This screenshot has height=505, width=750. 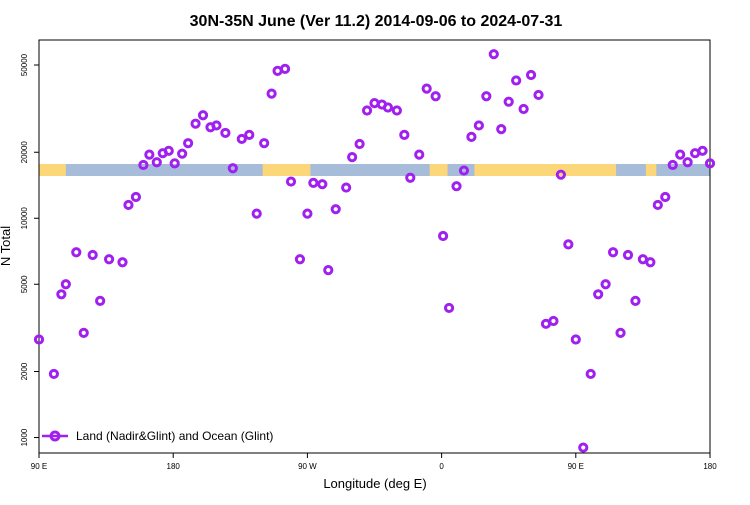 What do you see at coordinates (24, 152) in the screenshot?
I see `y-tick-label: 20000` at bounding box center [24, 152].